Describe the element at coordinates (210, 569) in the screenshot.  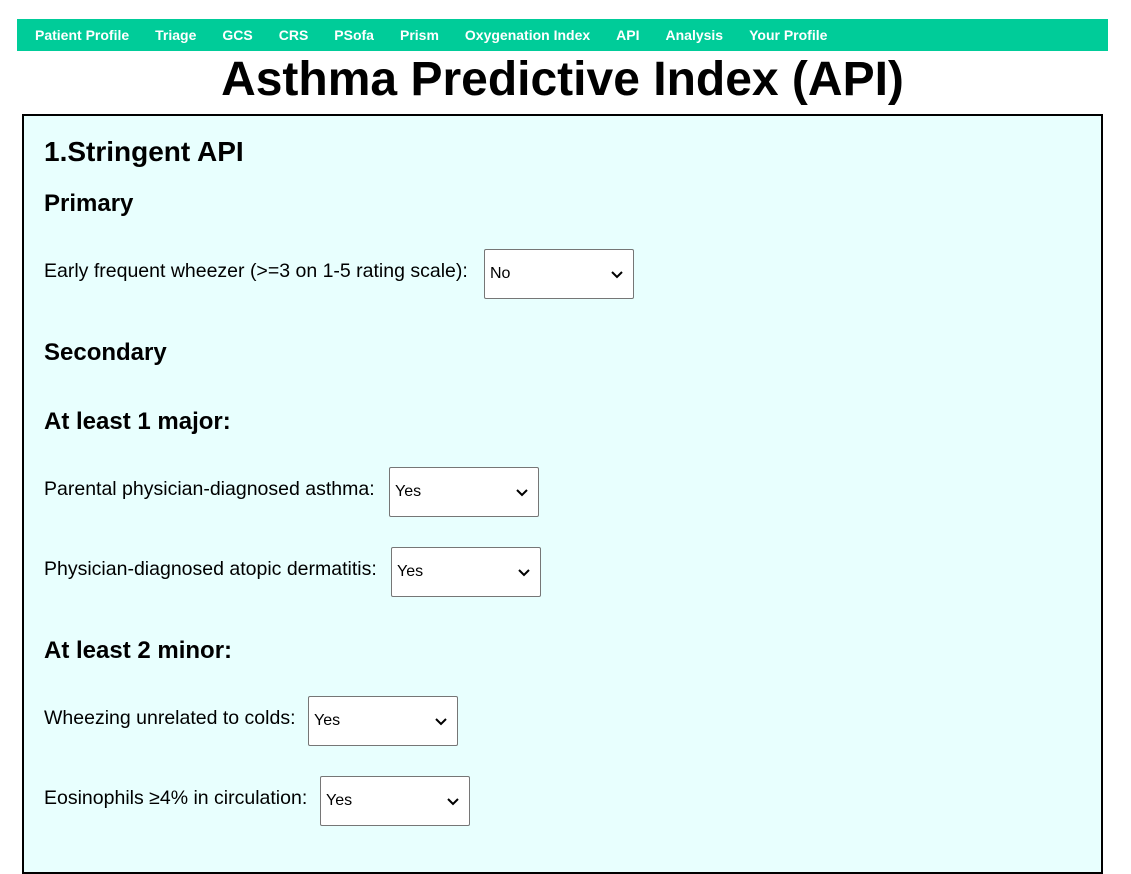
I see `atopic-dermatitis-label: Physician-diagnosed atopic dermatitis:` at that location.